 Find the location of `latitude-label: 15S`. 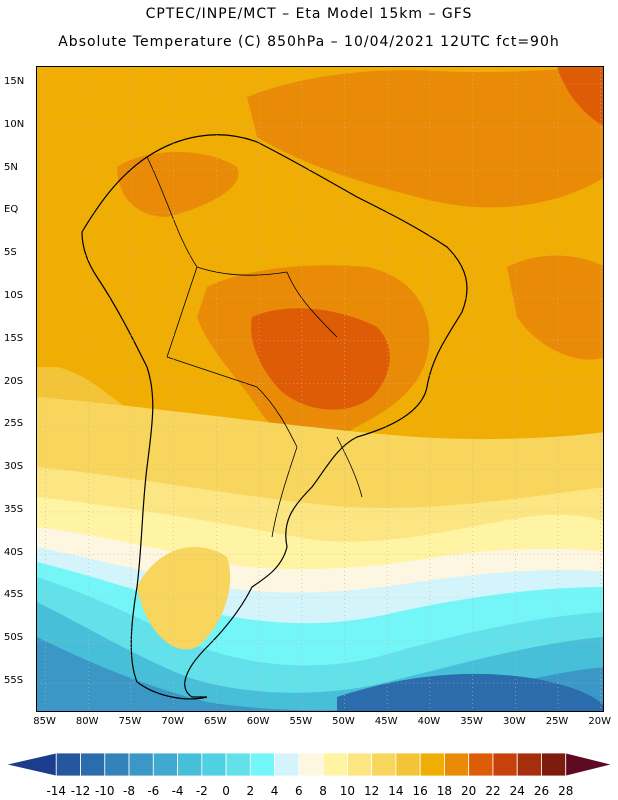

latitude-label: 15S is located at coordinates (14, 338).